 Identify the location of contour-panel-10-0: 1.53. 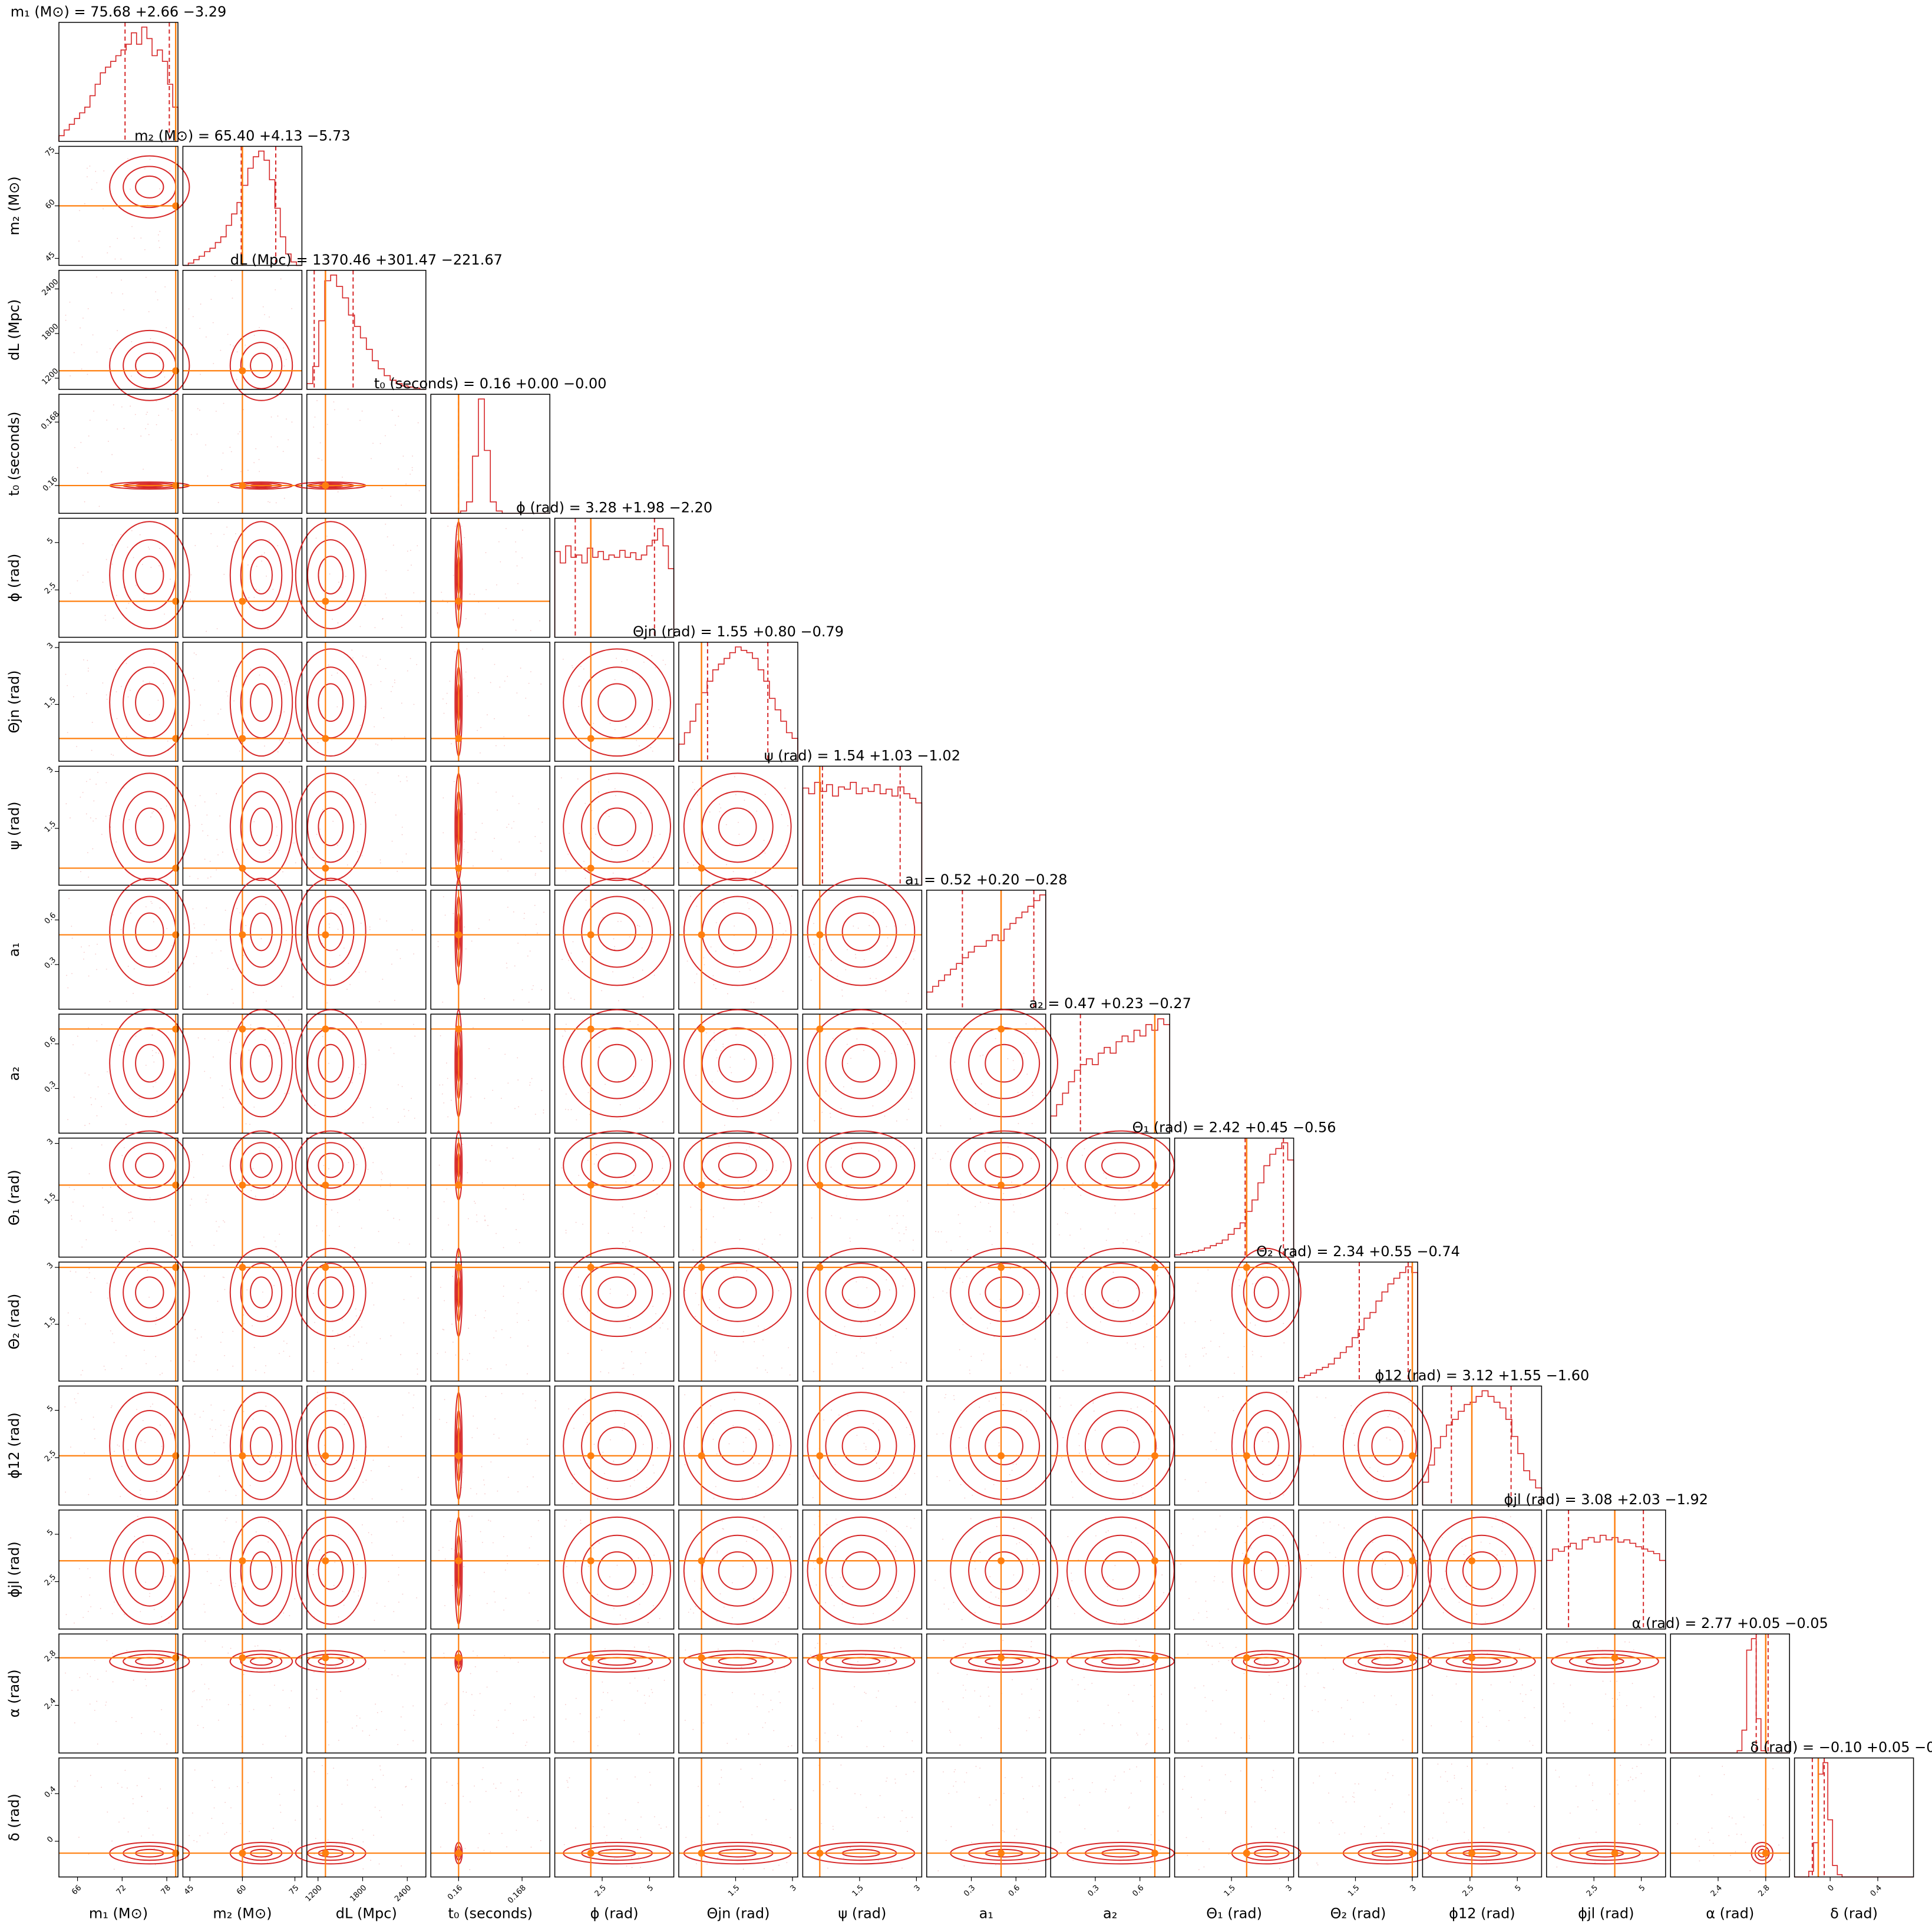
(116, 1314).